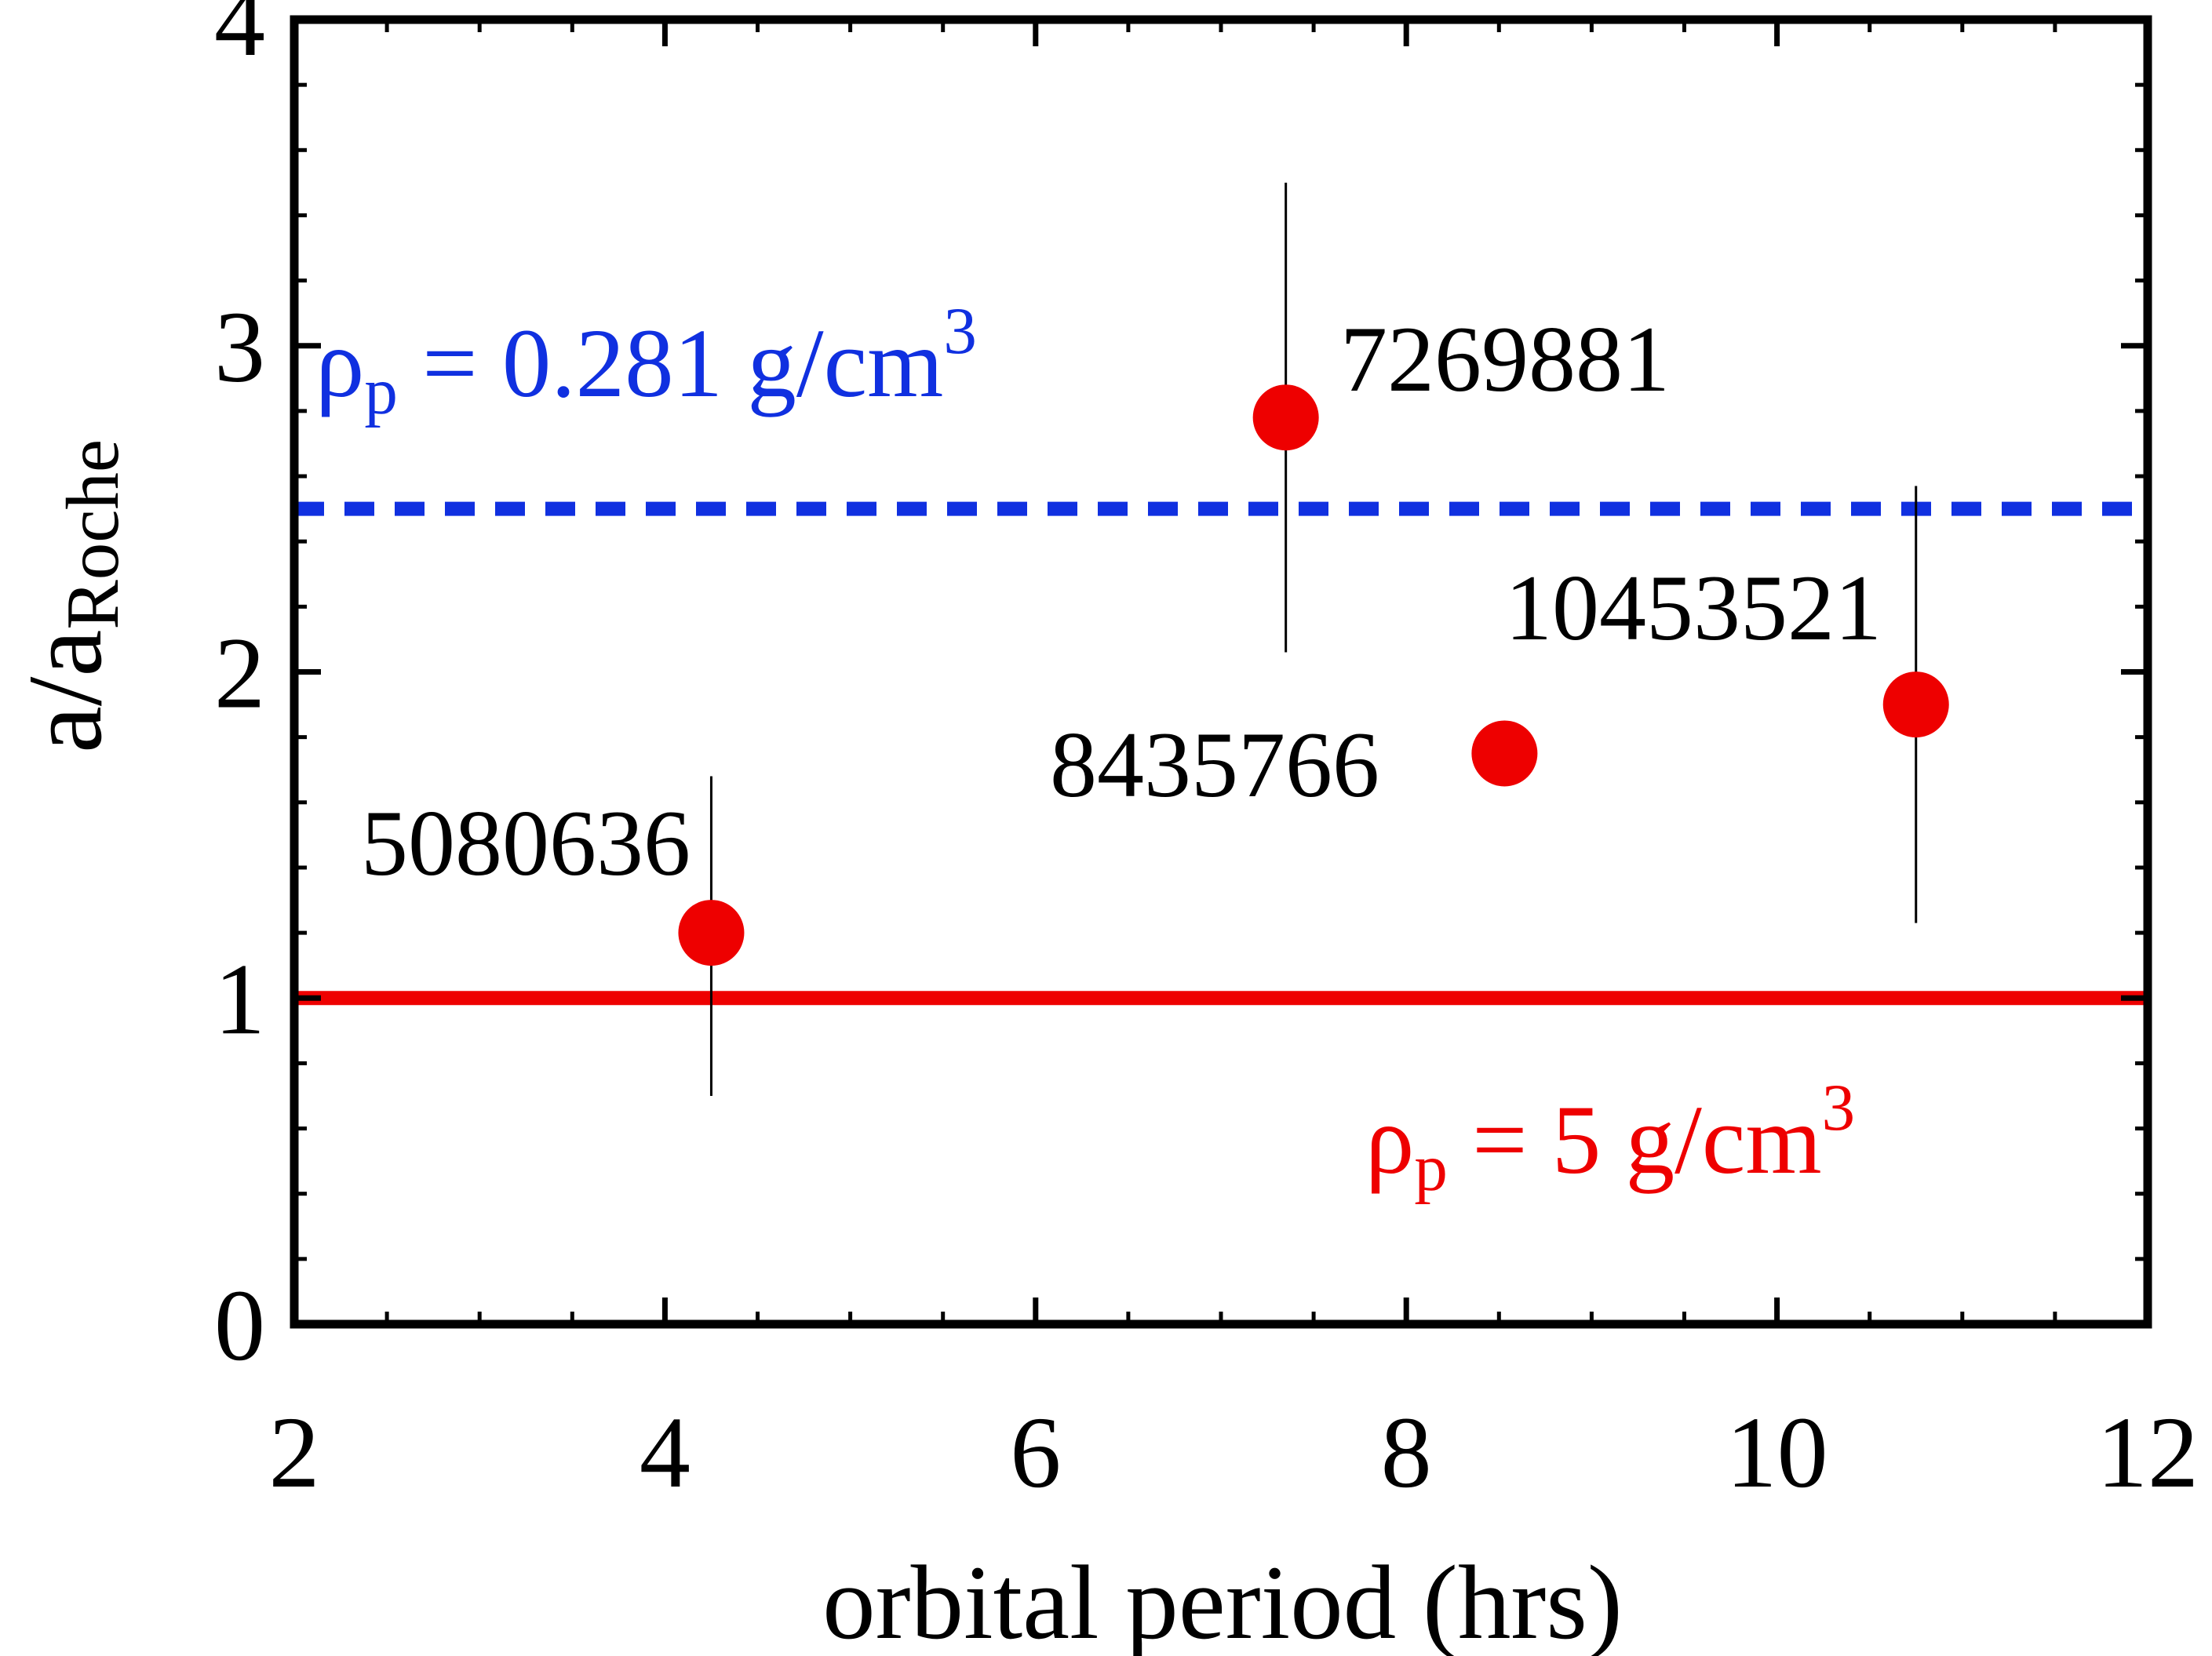  Describe the element at coordinates (239, 347) in the screenshot. I see `y-tick-label-3: 3` at that location.